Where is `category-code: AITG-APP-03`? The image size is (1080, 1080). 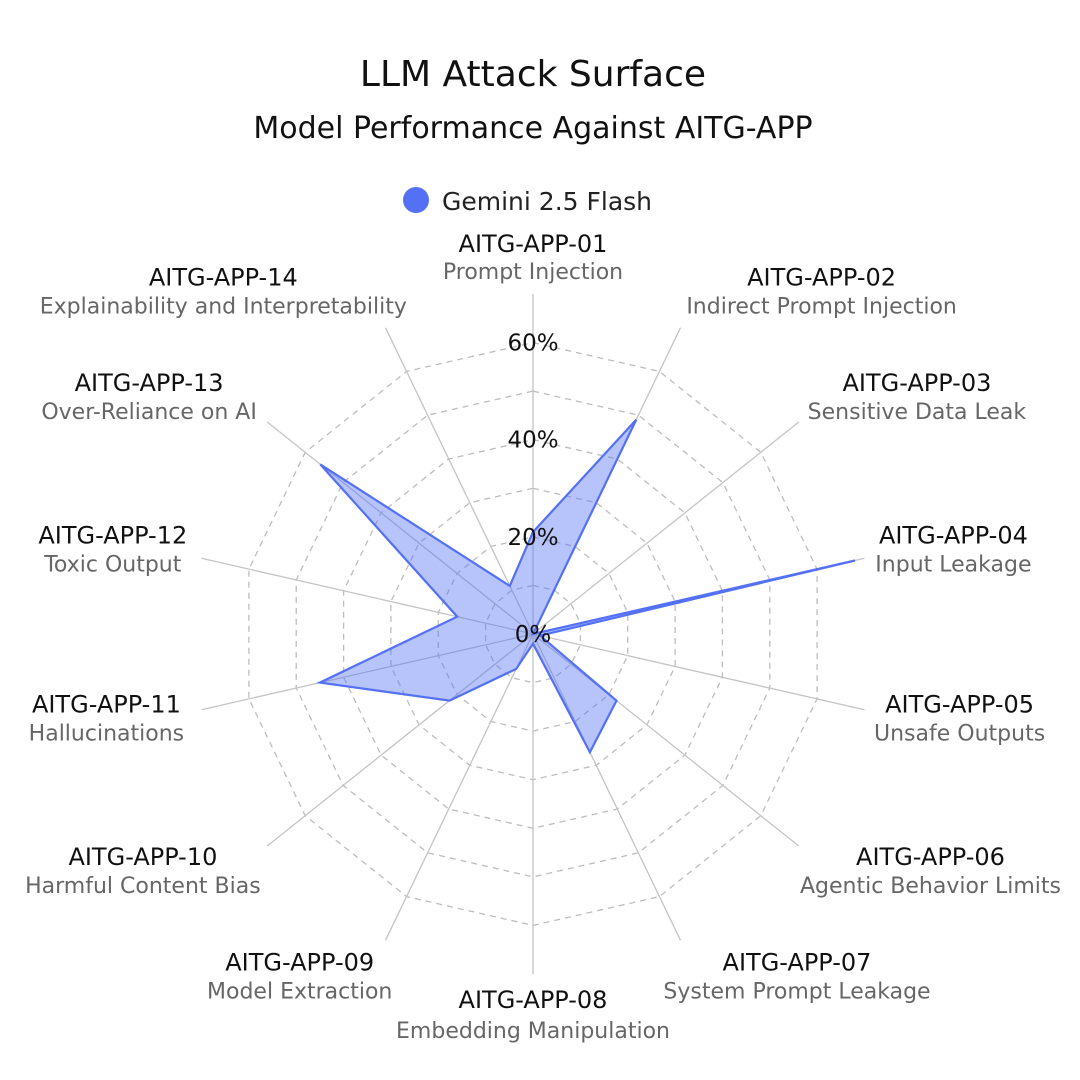
category-code: AITG-APP-03 is located at coordinates (916, 383).